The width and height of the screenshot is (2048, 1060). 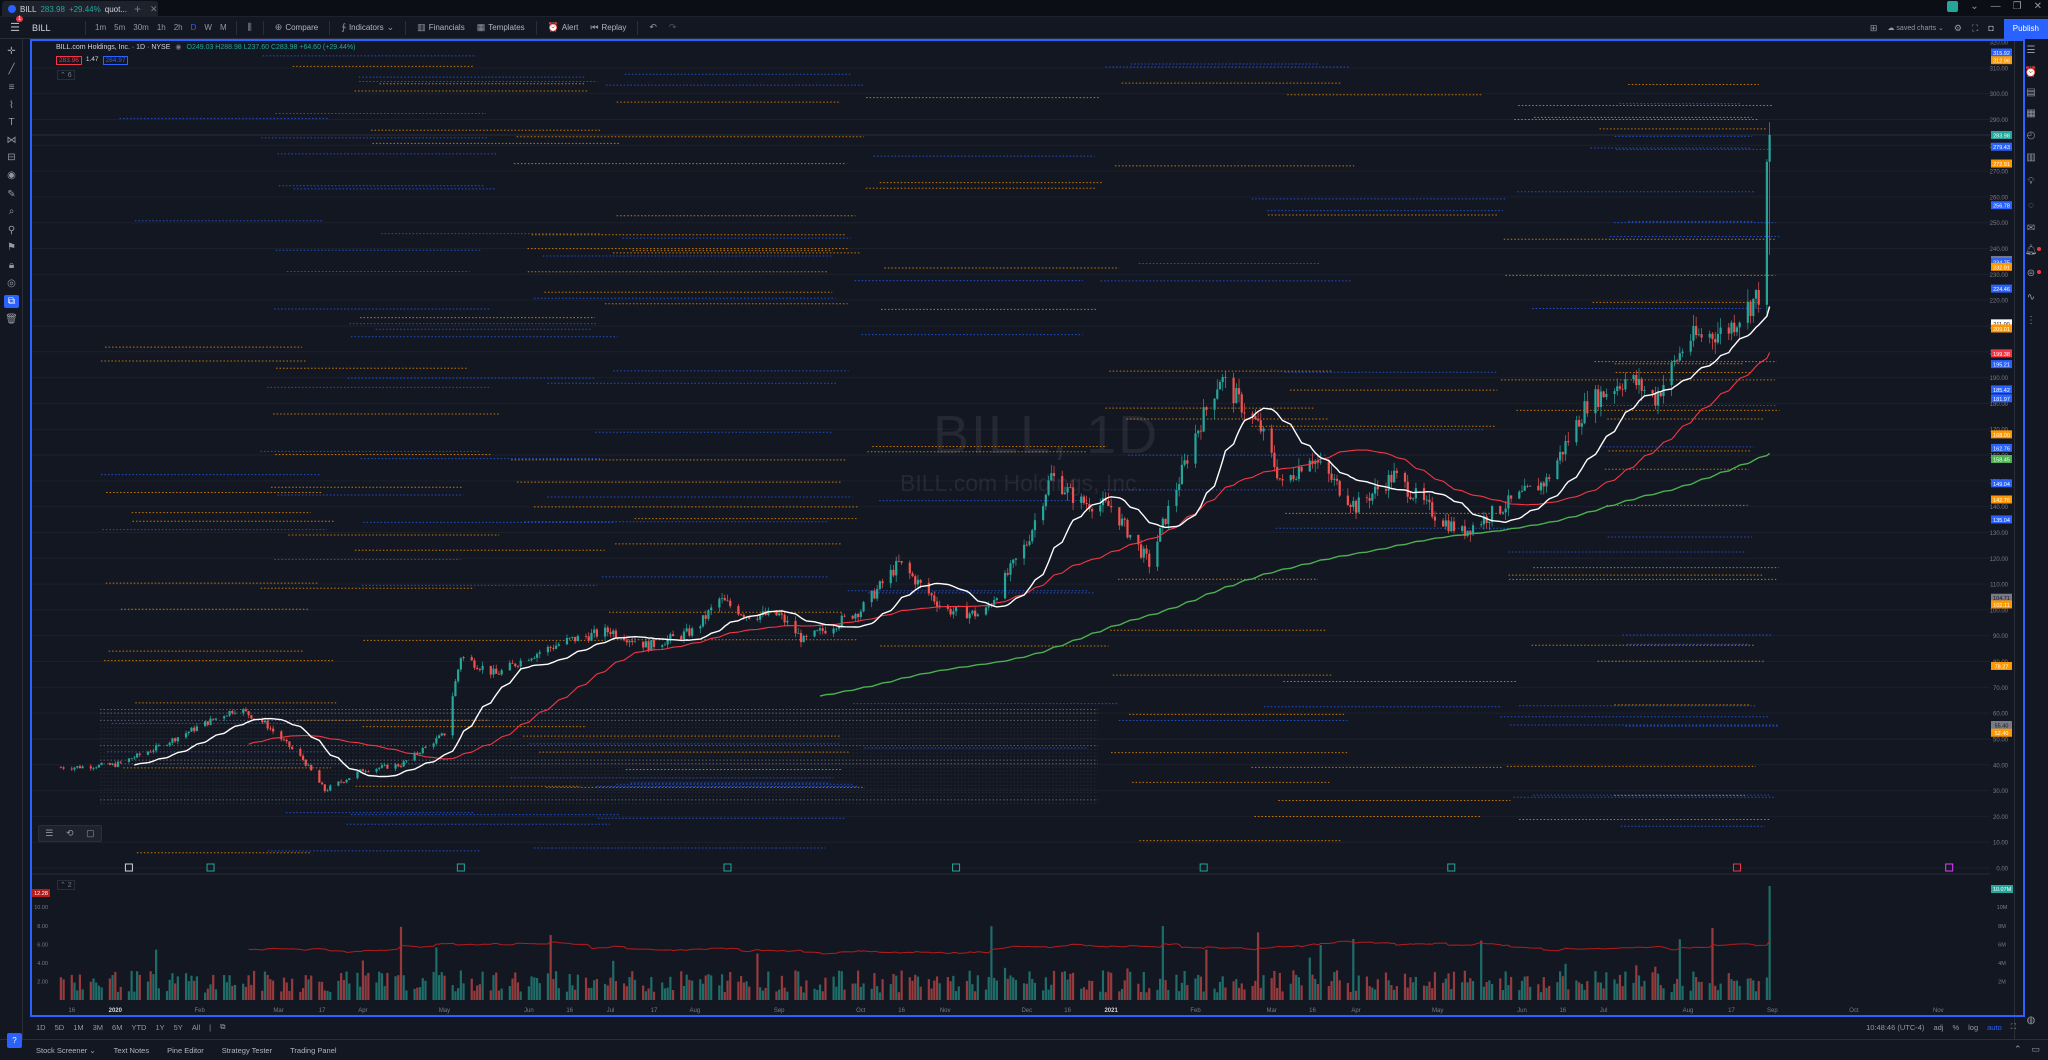 I want to click on ask-price: 284.97, so click(x=115, y=60).